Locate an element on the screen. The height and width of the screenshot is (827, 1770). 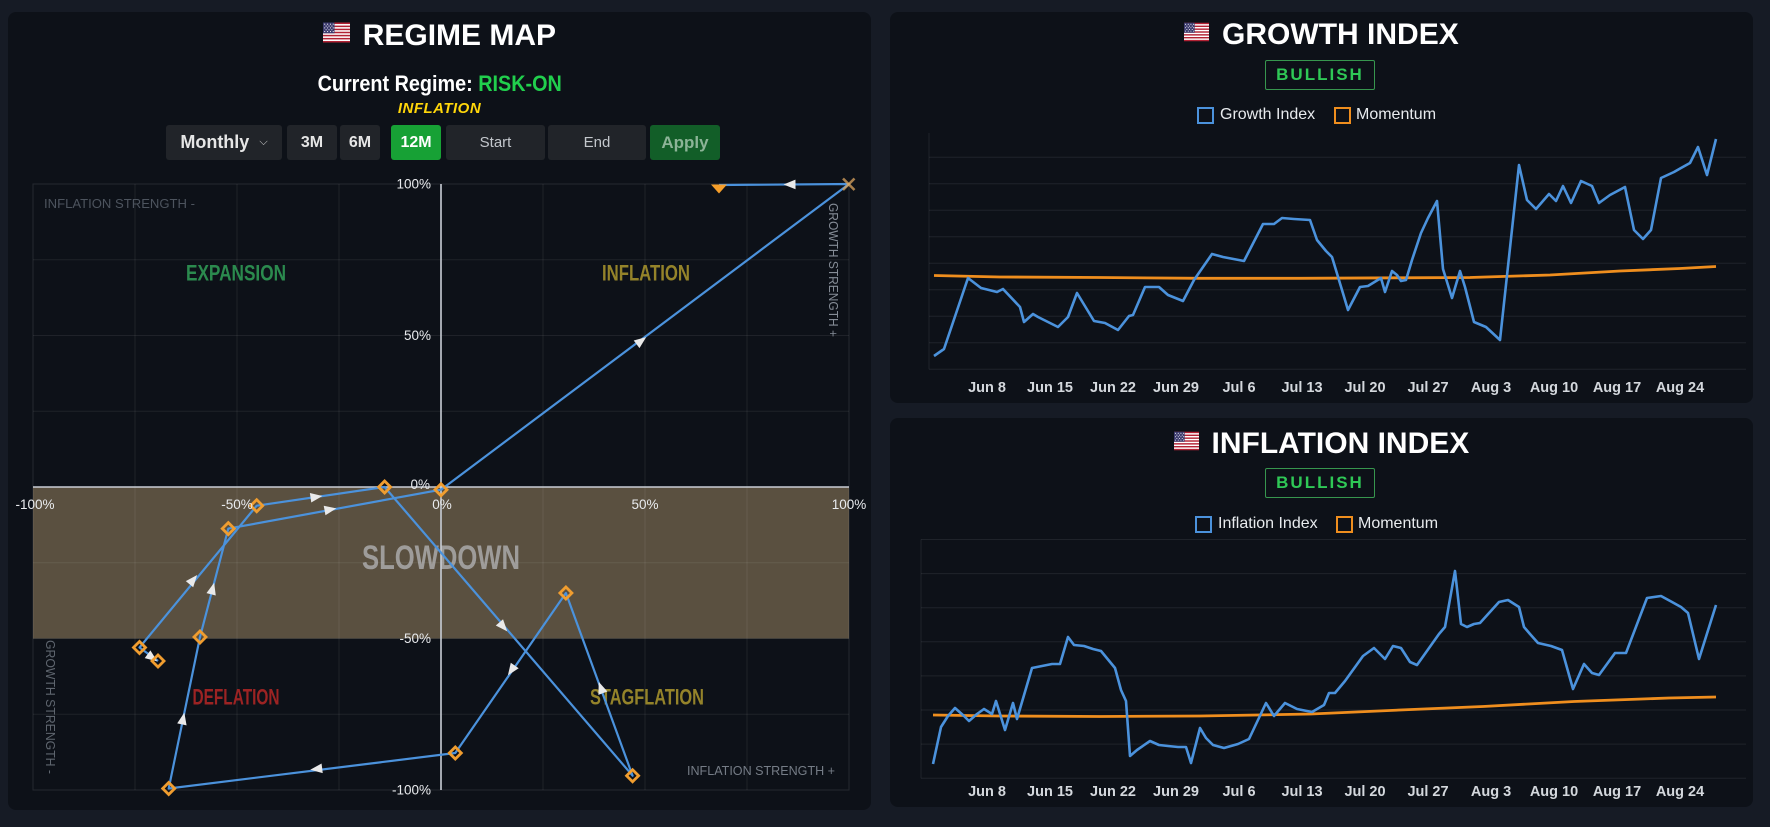
svg-text: INFLATION STRENGTH - is located at coordinates (119, 203).